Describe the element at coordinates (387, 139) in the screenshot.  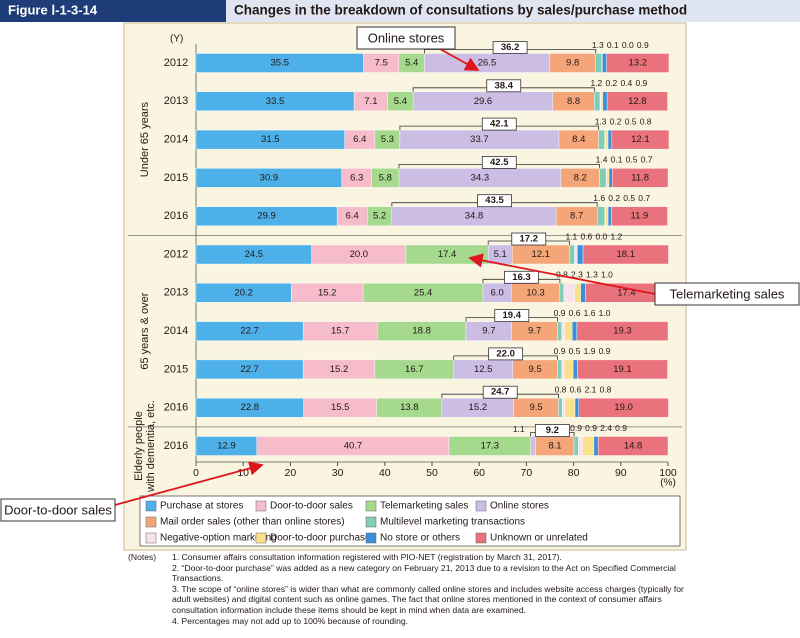
I see `value-label: 5.3` at that location.